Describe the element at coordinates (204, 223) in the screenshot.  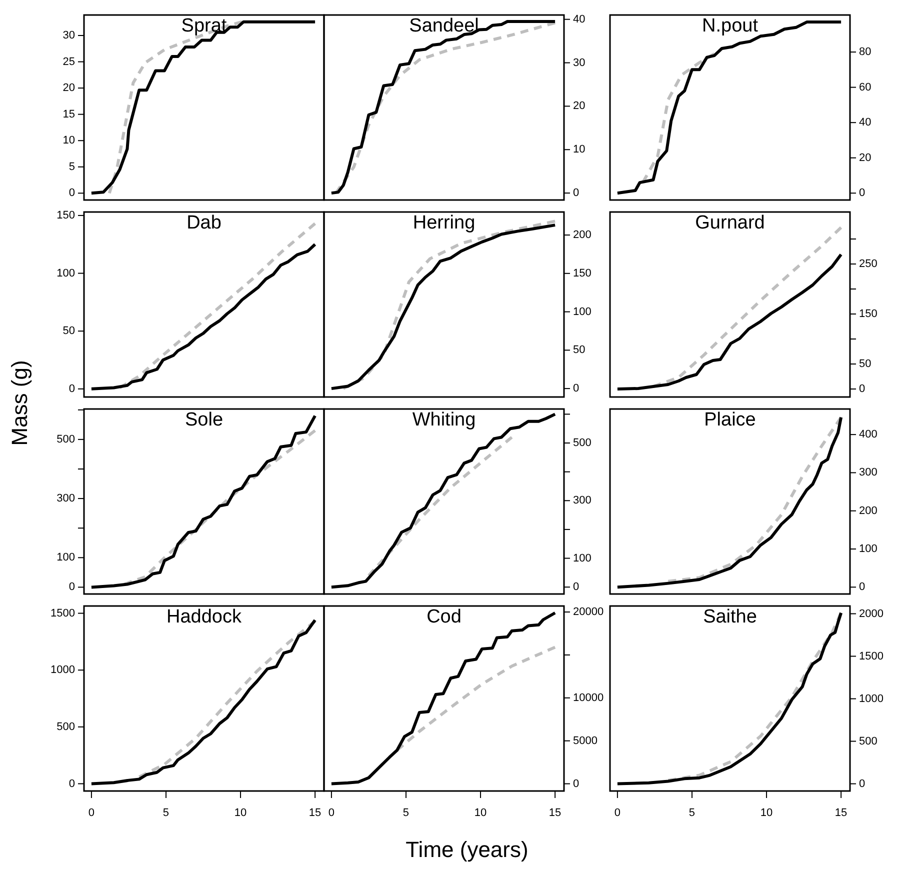
I see `chart-title: Dab` at that location.